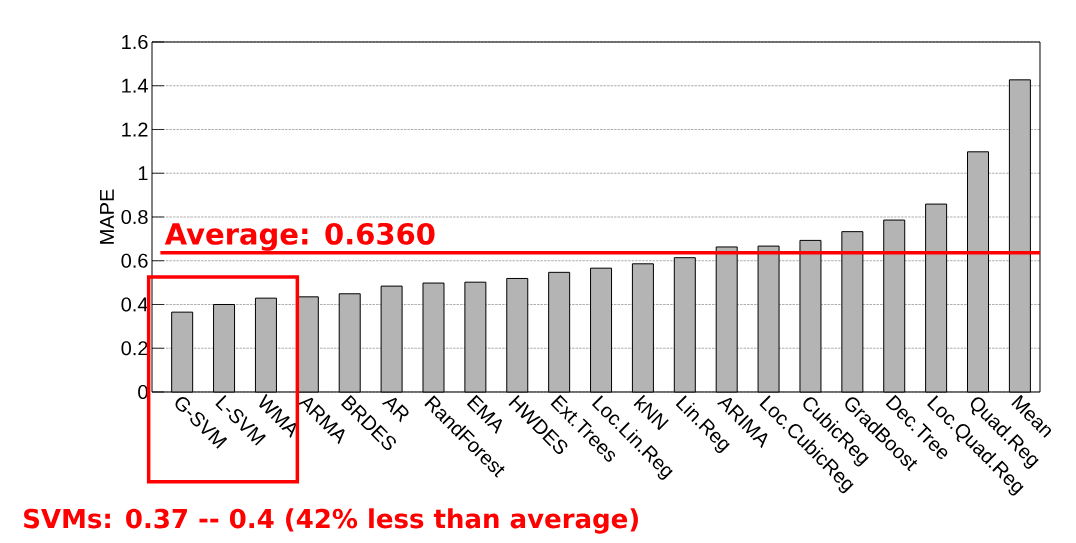 The image size is (1076, 543). Describe the element at coordinates (135, 42) in the screenshot. I see `y-tick-label: 1.6` at that location.